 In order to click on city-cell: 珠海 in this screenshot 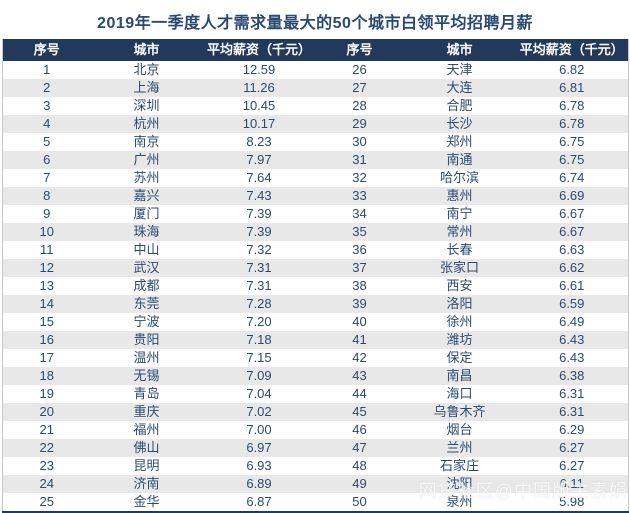, I will do `click(146, 231)`.